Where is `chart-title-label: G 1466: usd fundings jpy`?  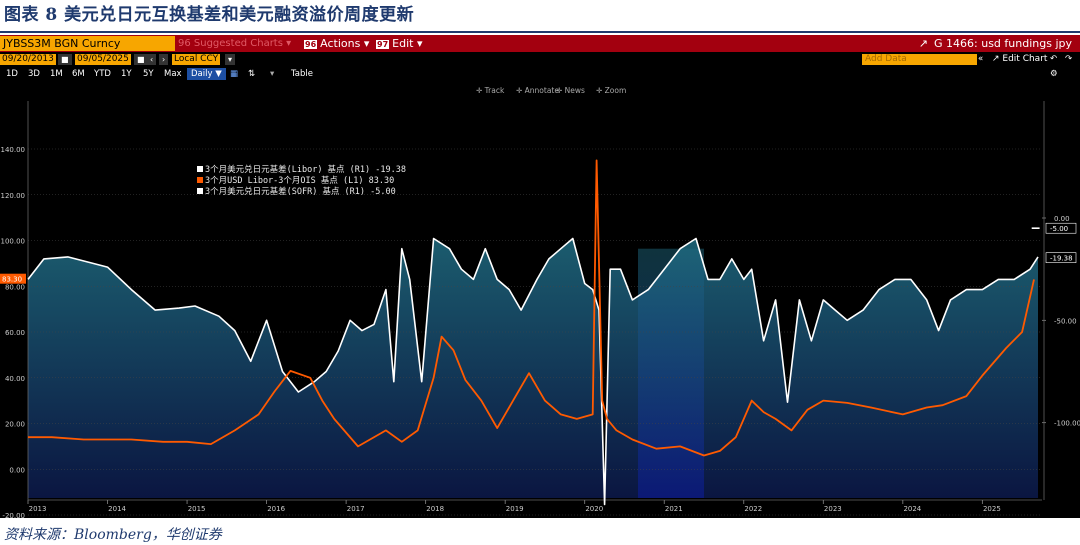
chart-title-label: G 1466: usd fundings jpy is located at coordinates (1003, 43).